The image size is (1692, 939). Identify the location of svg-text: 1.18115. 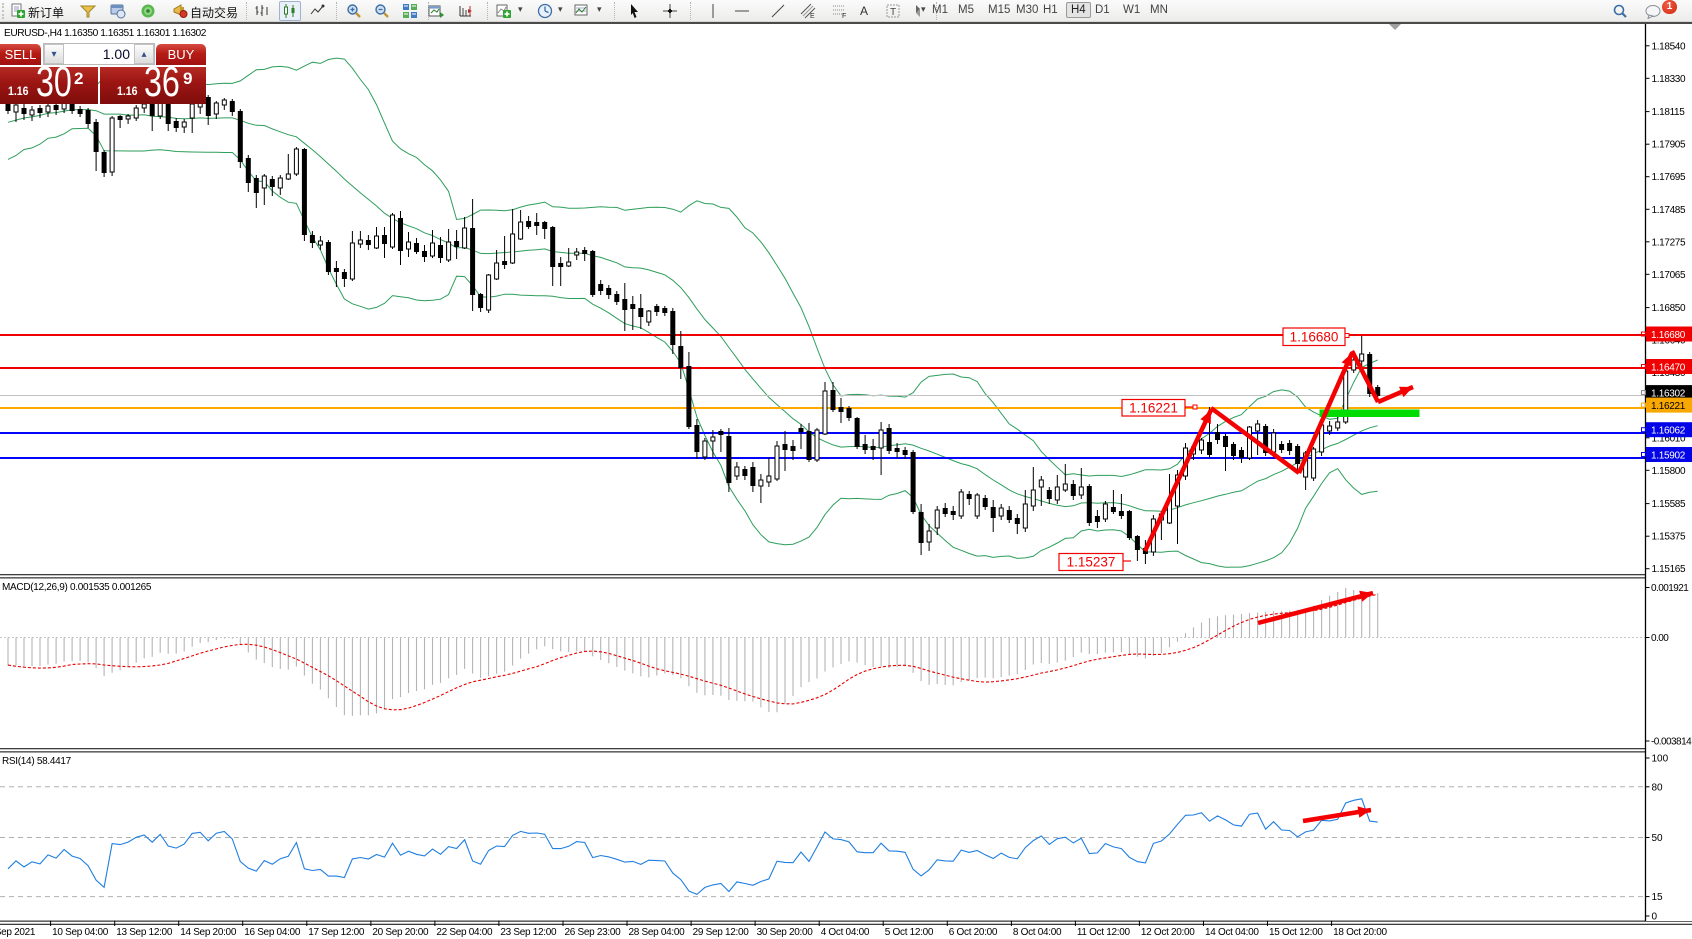
(1669, 112).